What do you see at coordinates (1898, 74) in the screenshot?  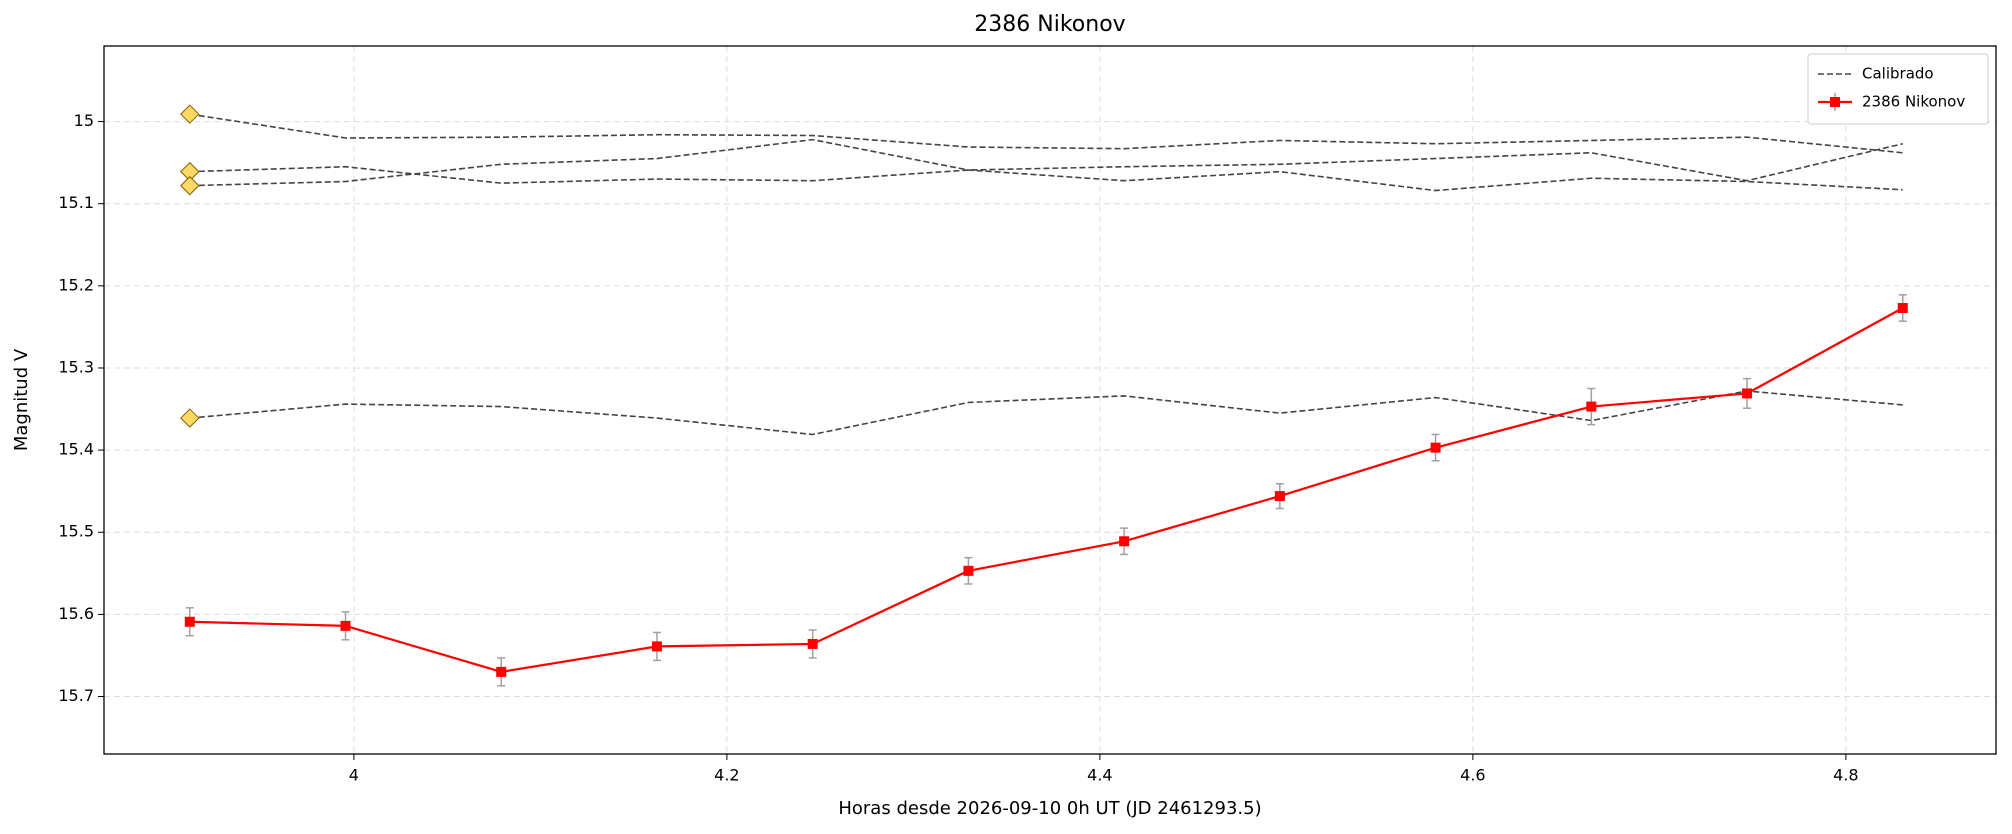 I see `legend-label: Calibrado` at bounding box center [1898, 74].